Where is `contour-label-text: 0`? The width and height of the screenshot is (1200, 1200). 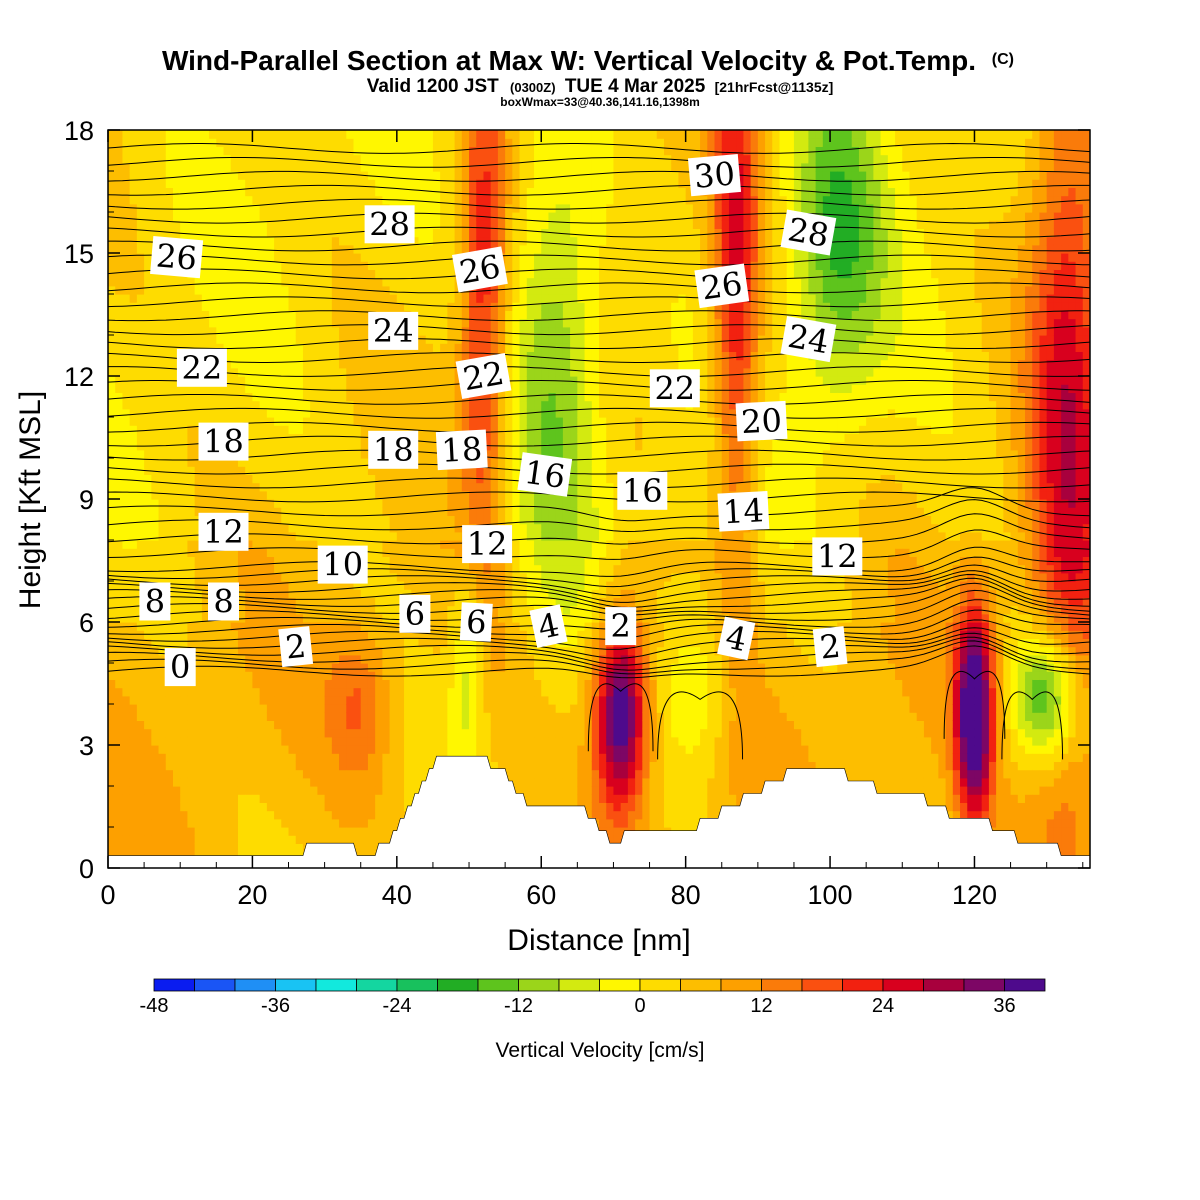 contour-label-text: 0 is located at coordinates (180, 667).